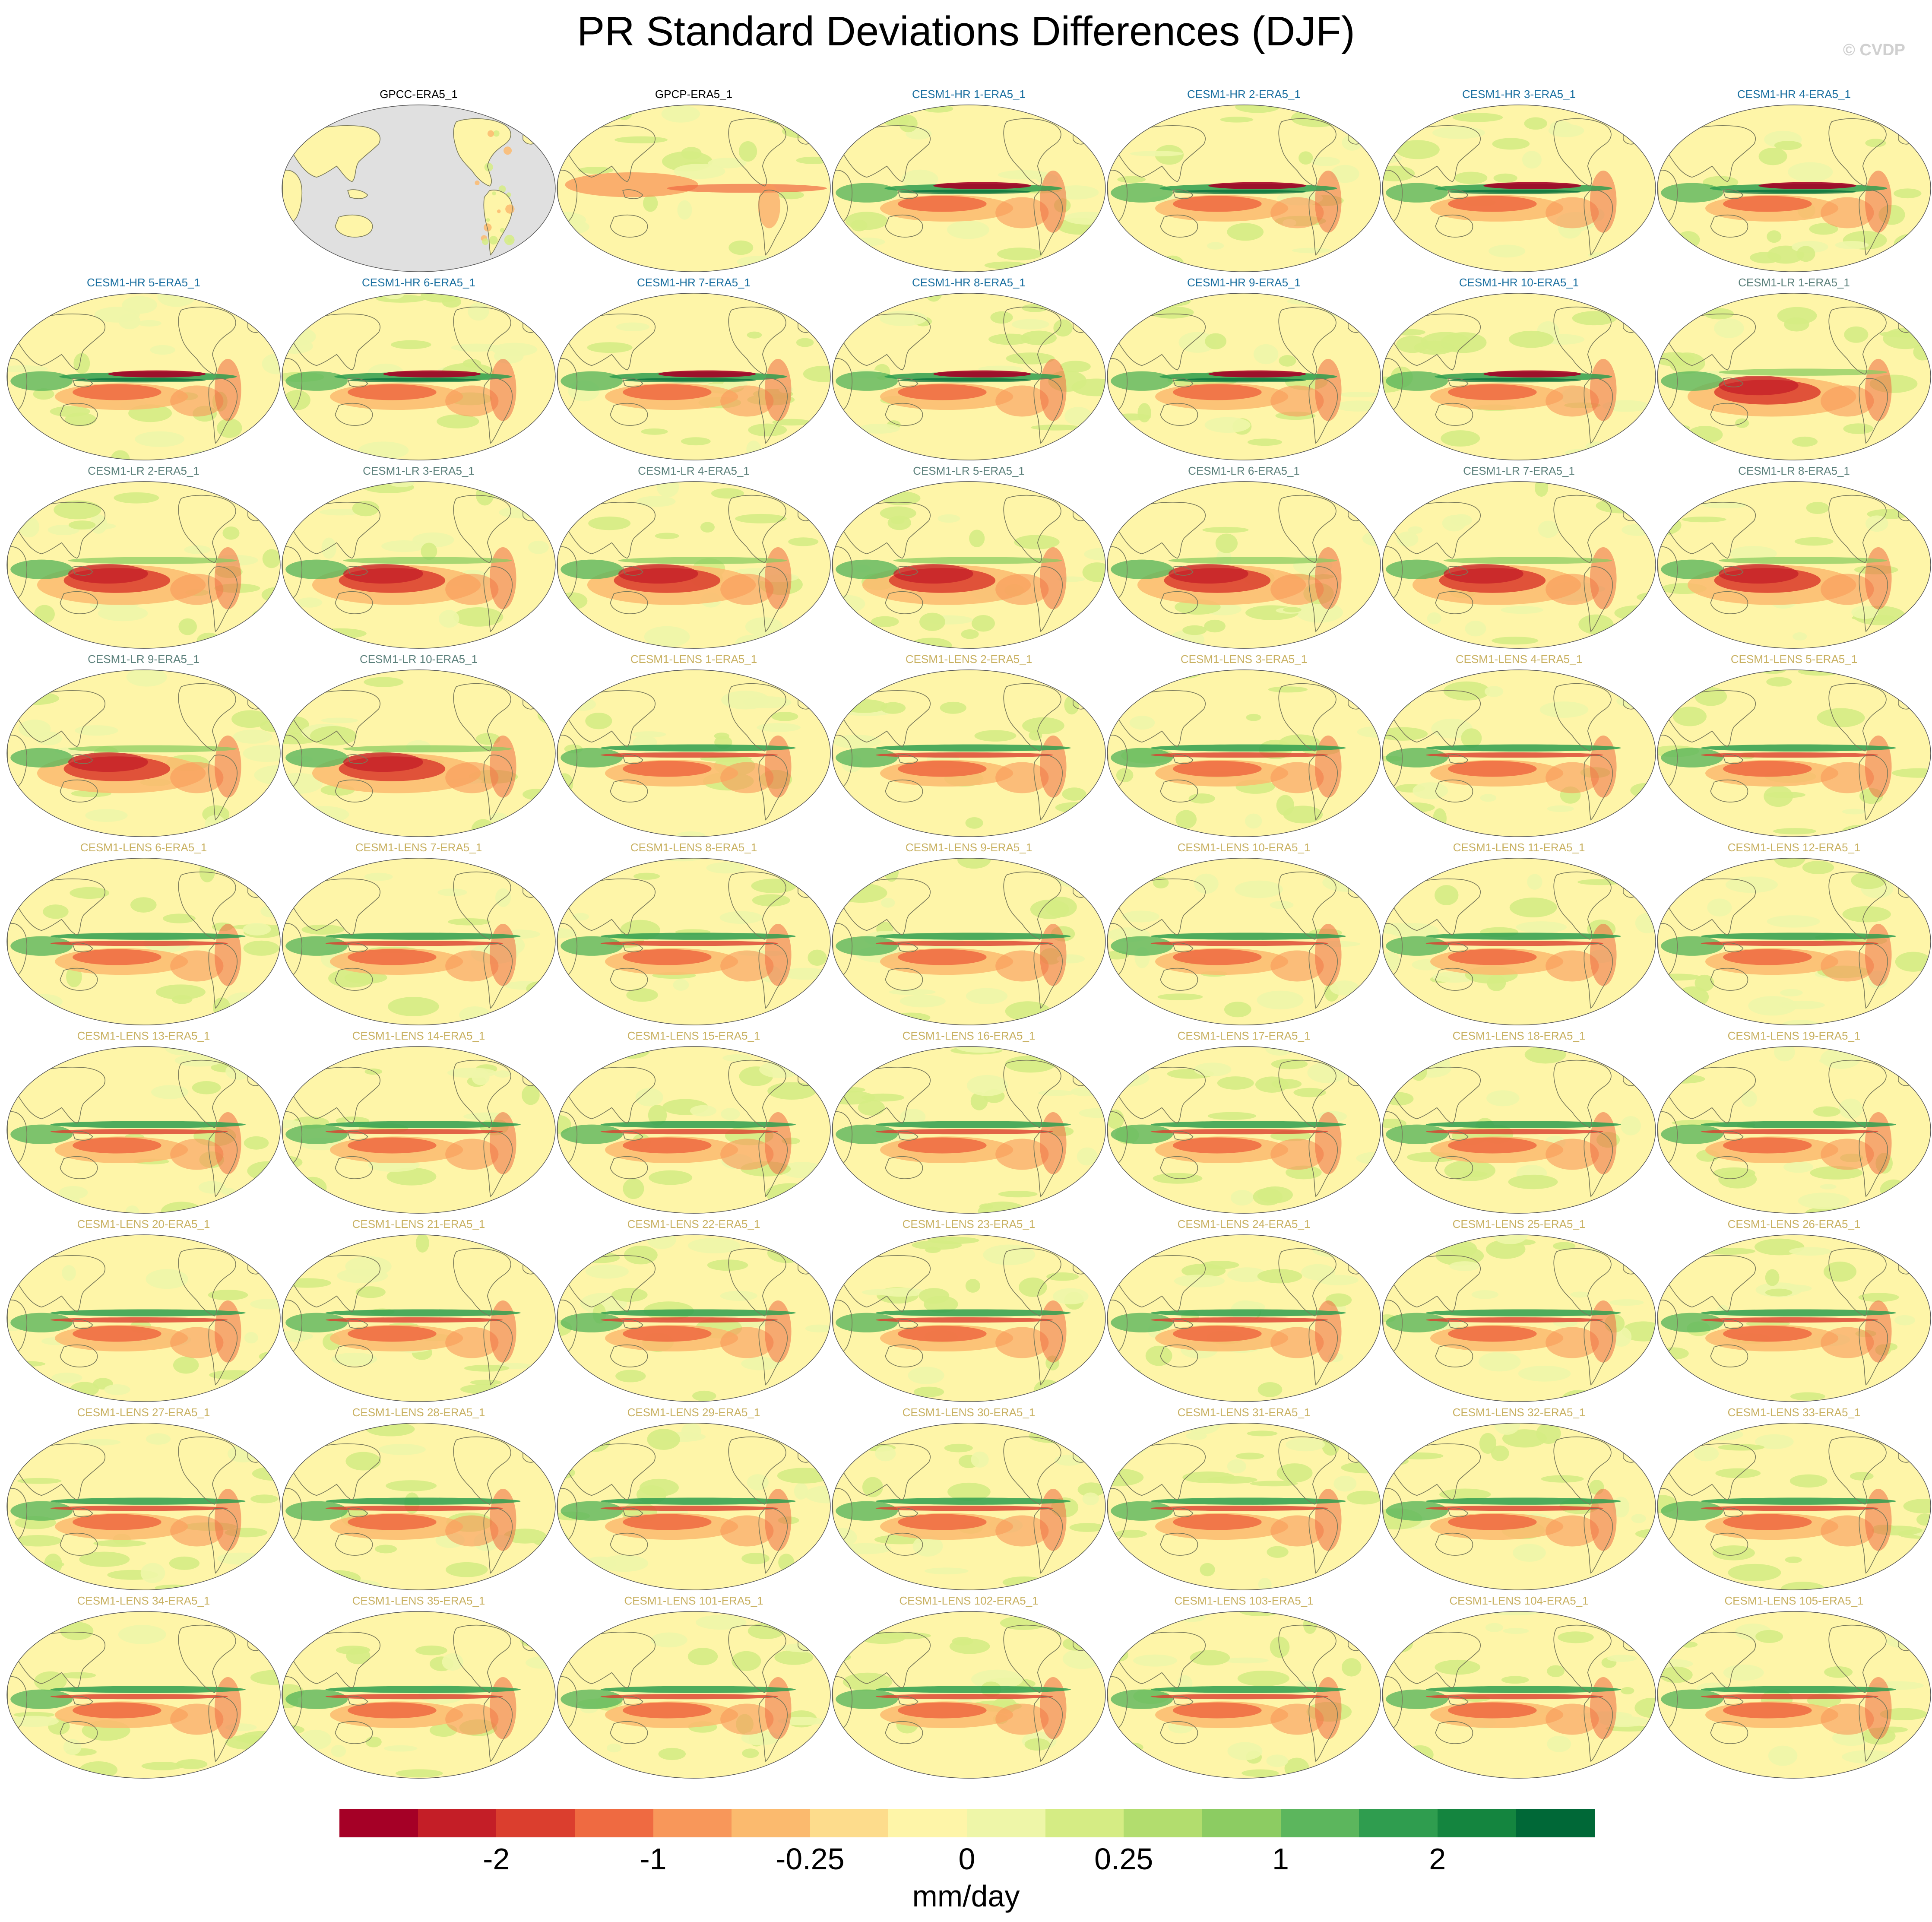 The image size is (1932, 1922). Describe the element at coordinates (694, 933) in the screenshot. I see `map-panel: CESM1-LENS 8-ERA5_1` at that location.